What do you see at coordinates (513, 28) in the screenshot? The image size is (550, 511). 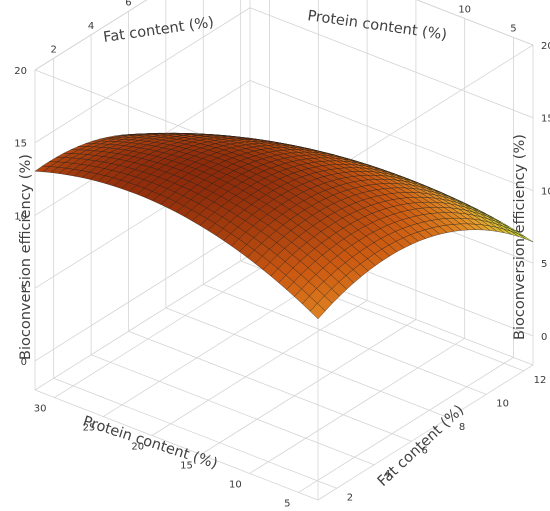 I see `protein-tick-top: 5` at bounding box center [513, 28].